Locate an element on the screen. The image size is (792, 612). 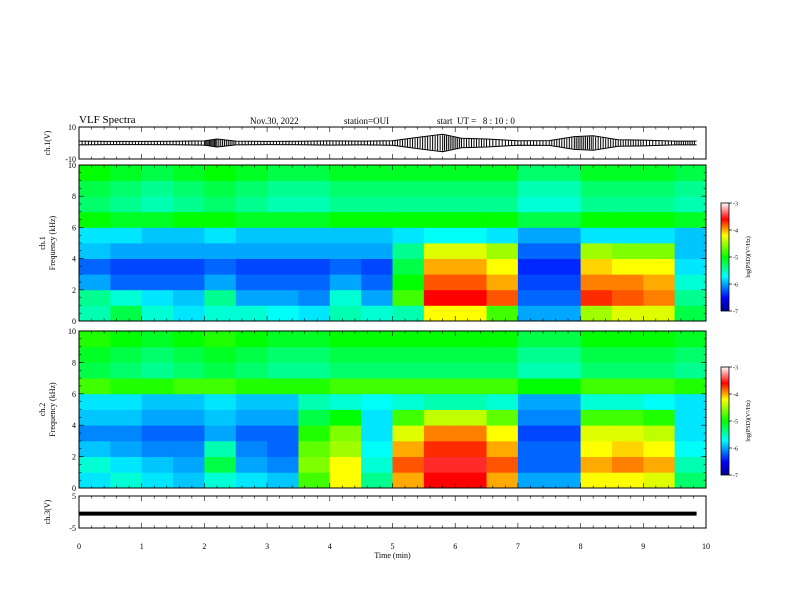
x-tick-label: 3 is located at coordinates (267, 546).